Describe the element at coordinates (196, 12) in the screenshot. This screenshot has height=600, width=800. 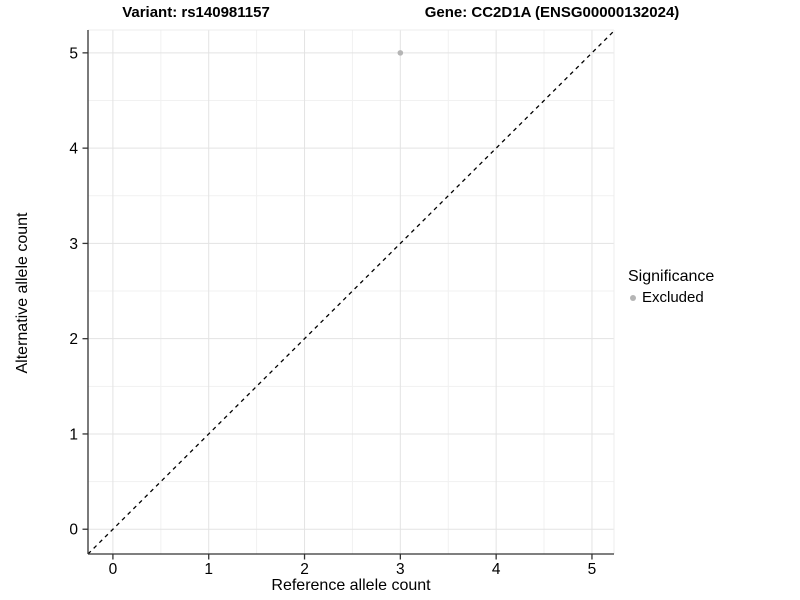
I see `variant-title: Variant: rs140981157` at that location.